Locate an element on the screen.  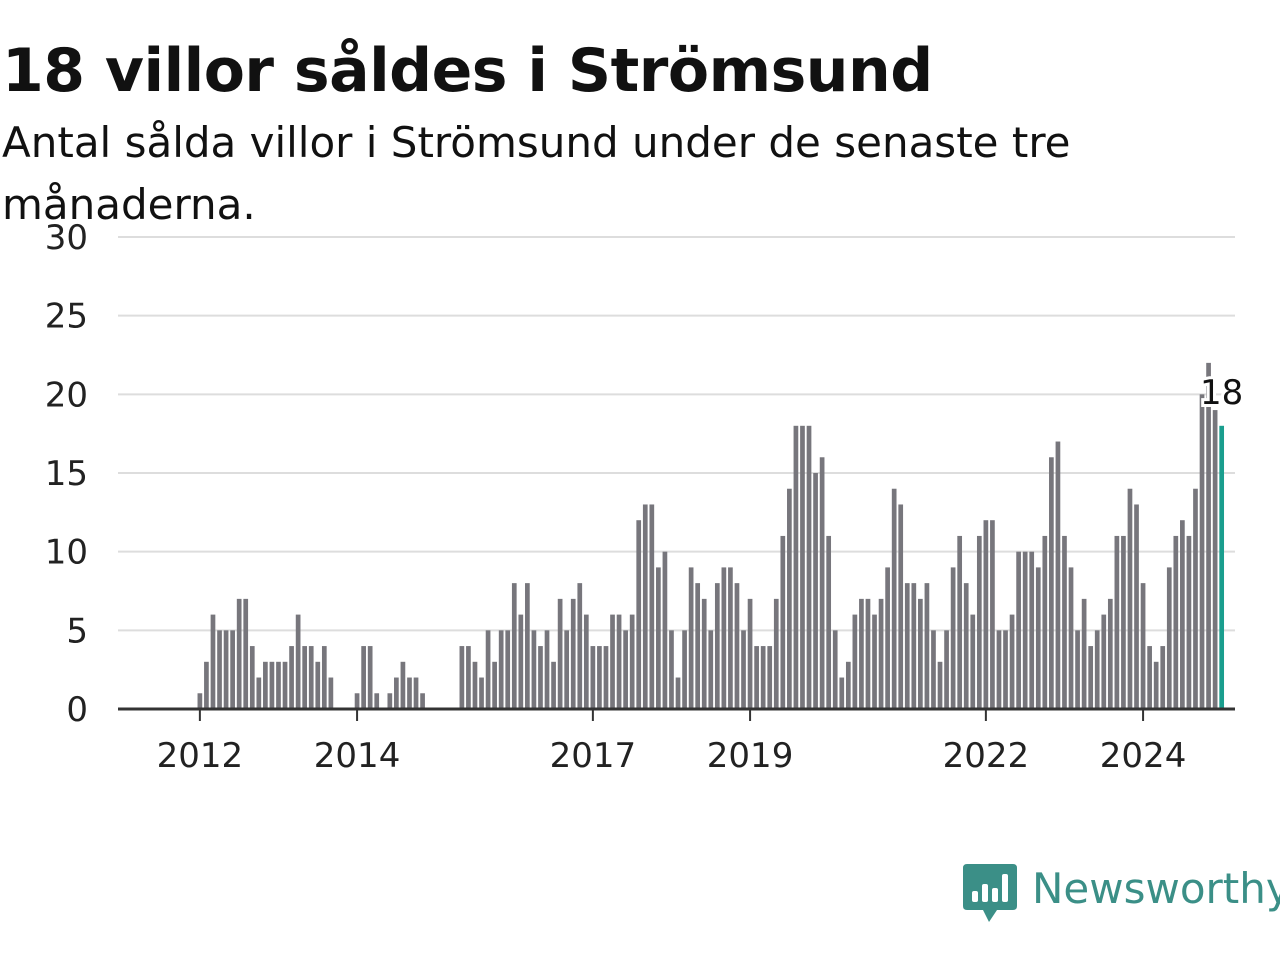
last-value-annotation: 18 is located at coordinates (1221, 393).